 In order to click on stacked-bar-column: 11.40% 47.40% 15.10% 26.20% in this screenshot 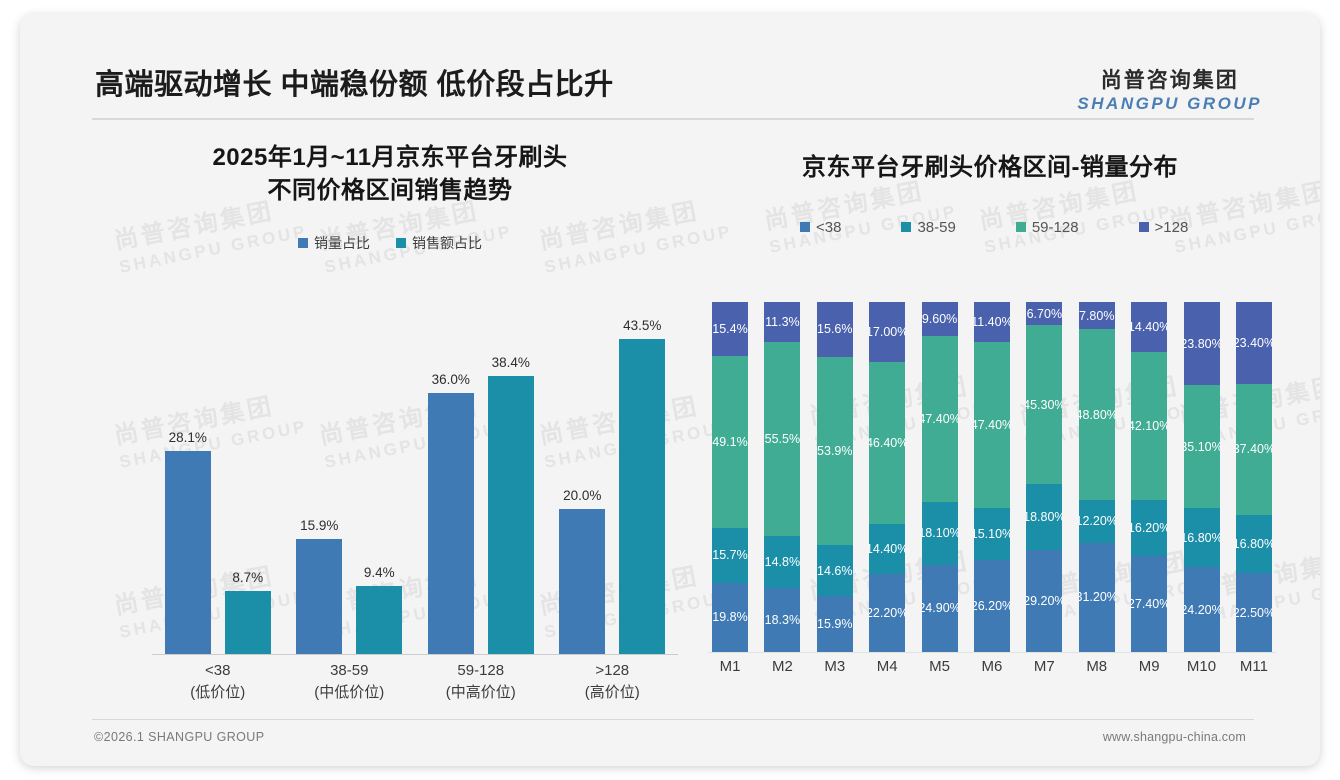, I will do `click(991, 477)`.